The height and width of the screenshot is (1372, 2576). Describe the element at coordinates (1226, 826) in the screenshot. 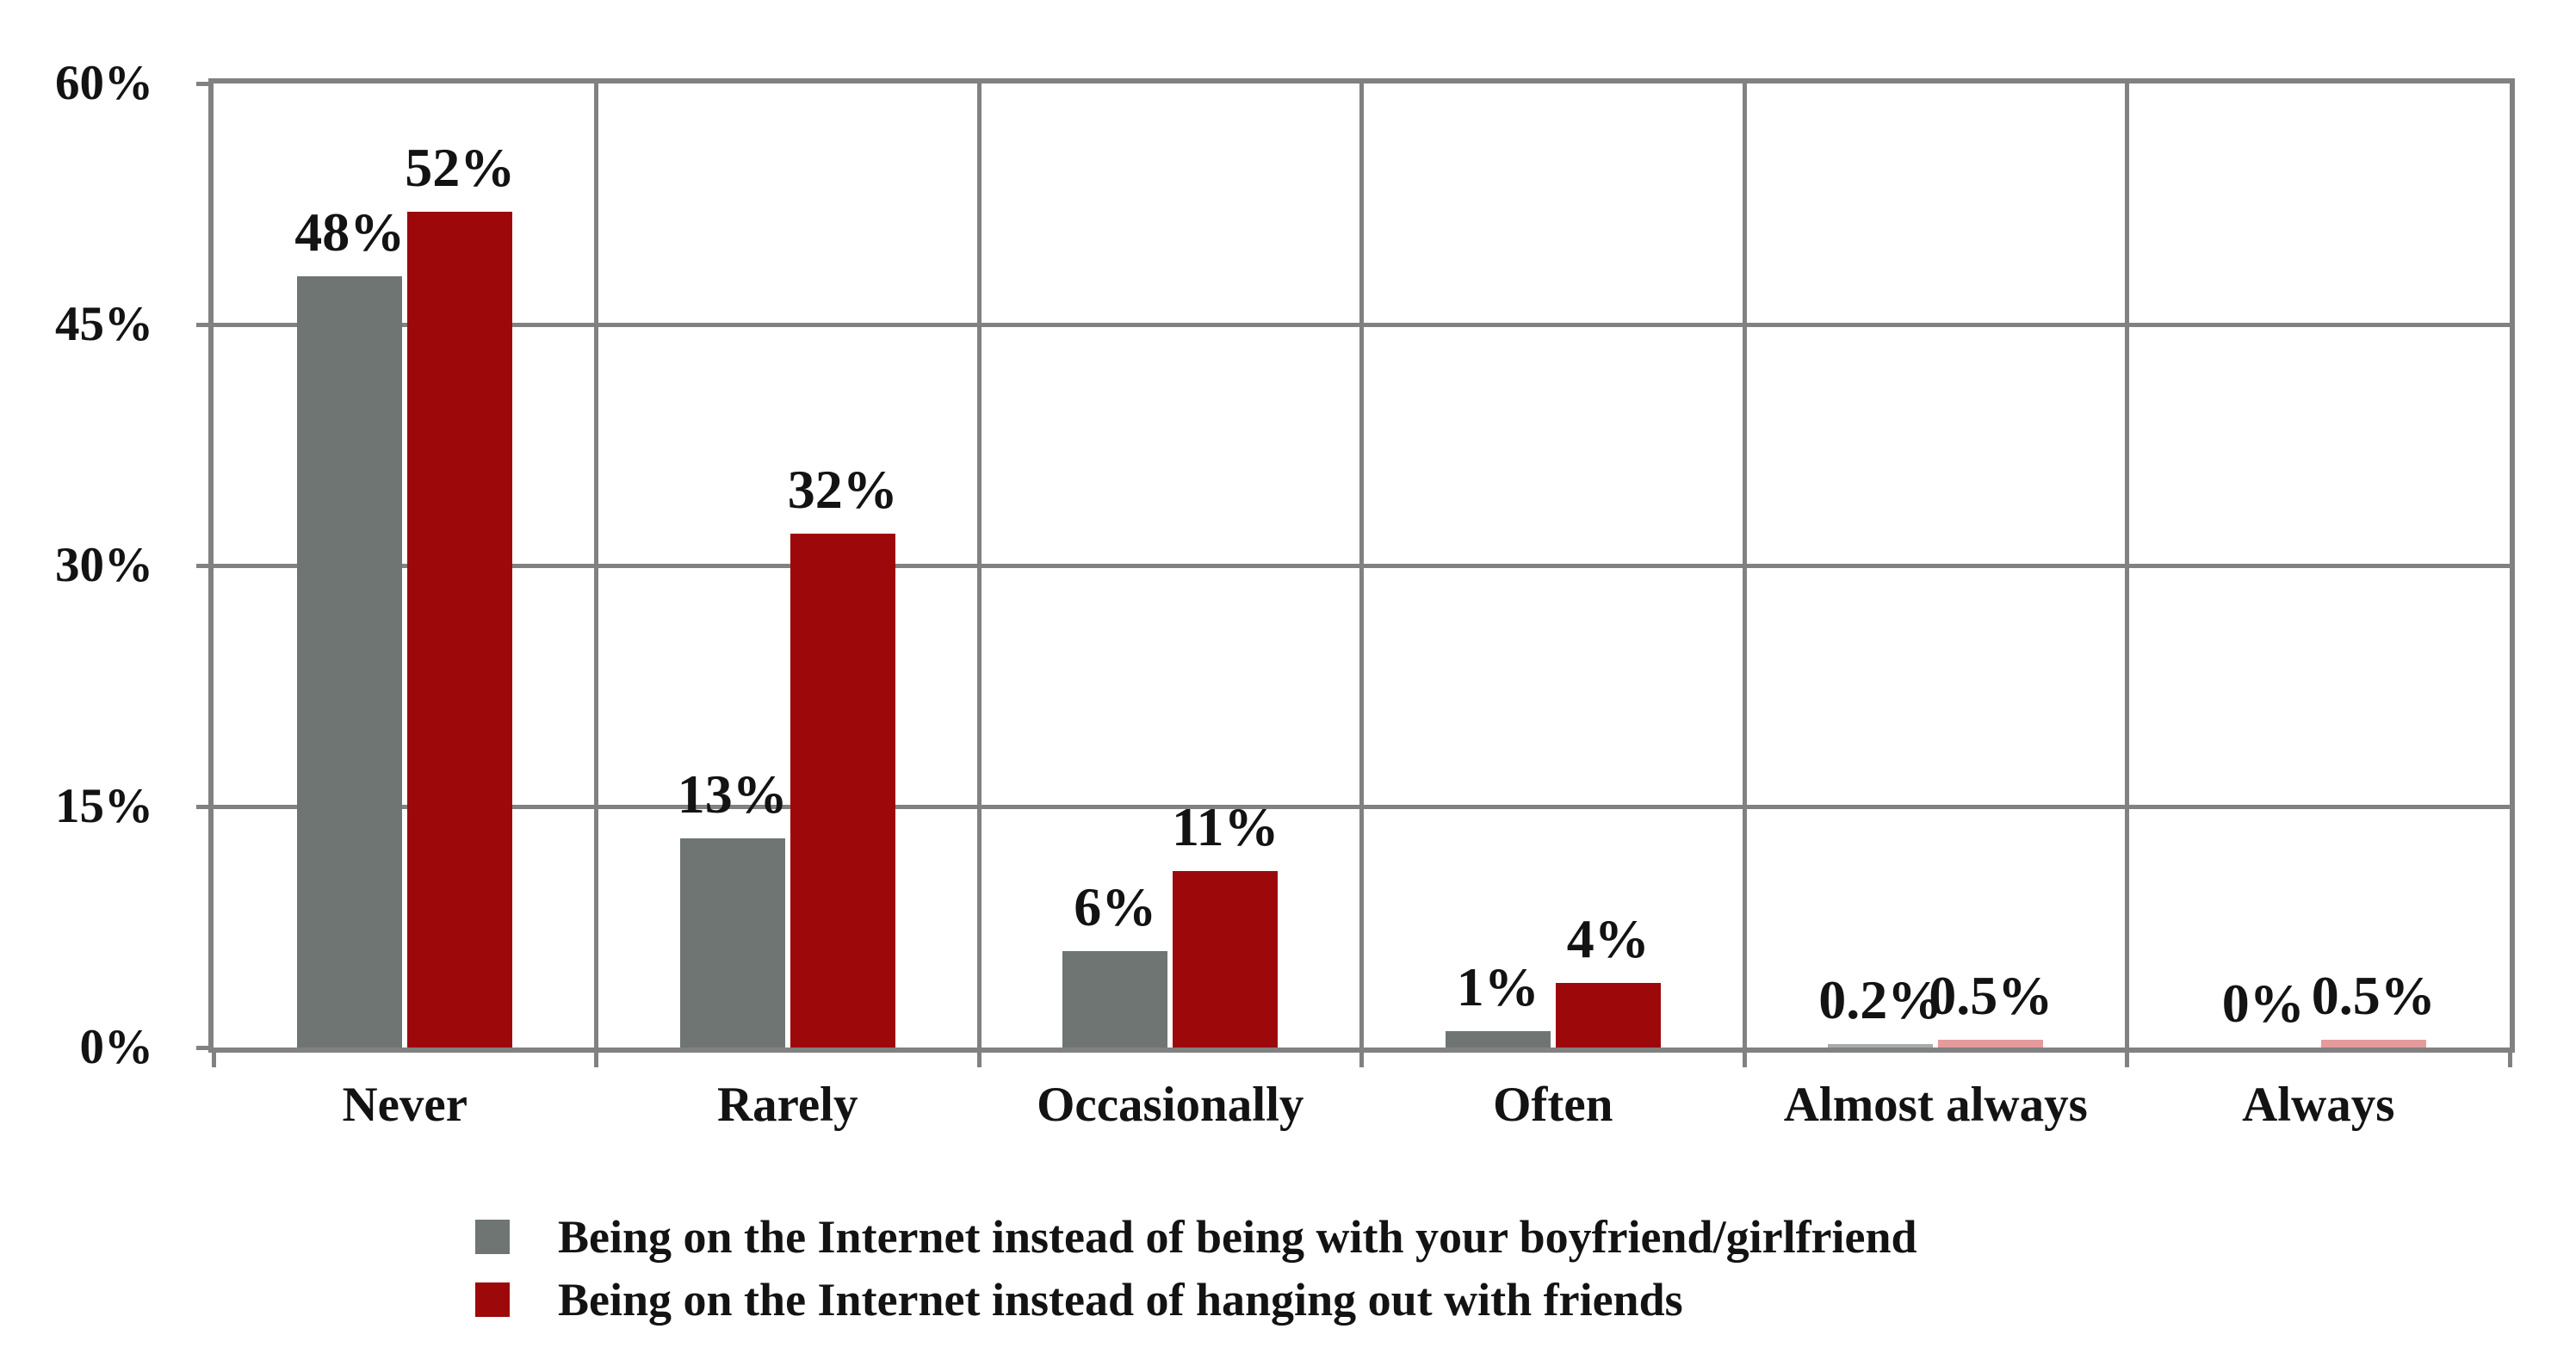

I see `value-label: 11%` at that location.